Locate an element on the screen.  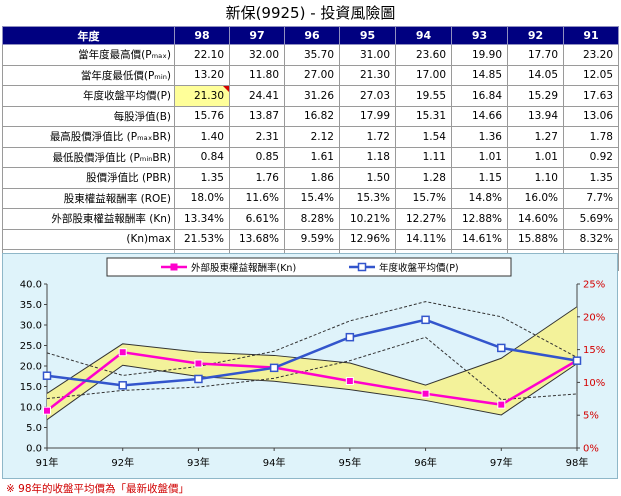
table-cell: 6.61% is located at coordinates (257, 219).